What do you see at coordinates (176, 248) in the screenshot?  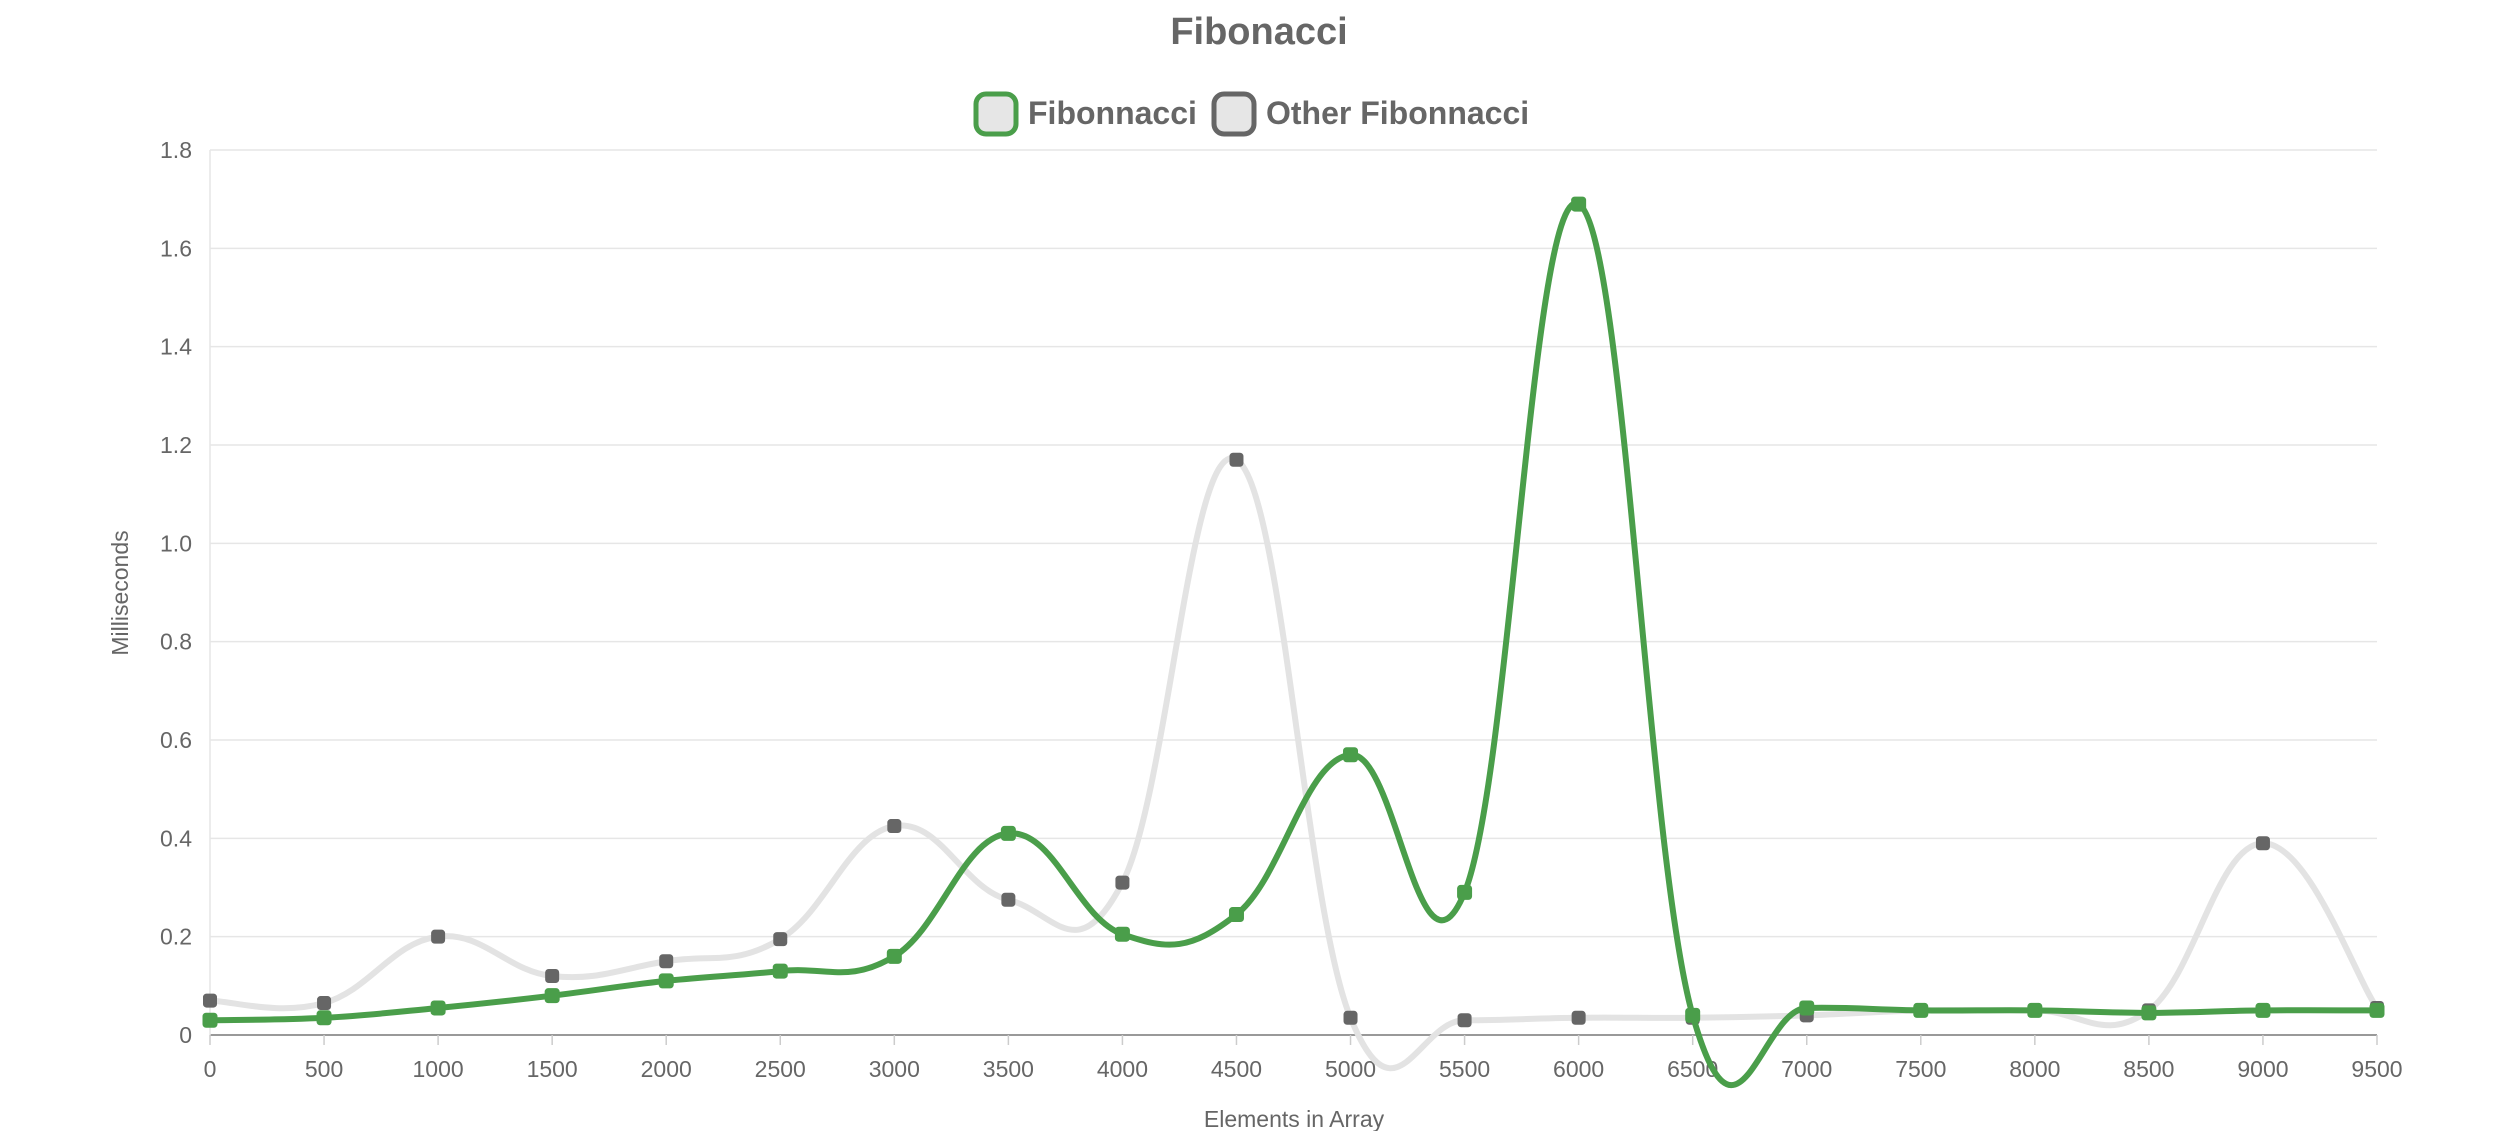 I see `y-tick-label: 1.6` at bounding box center [176, 248].